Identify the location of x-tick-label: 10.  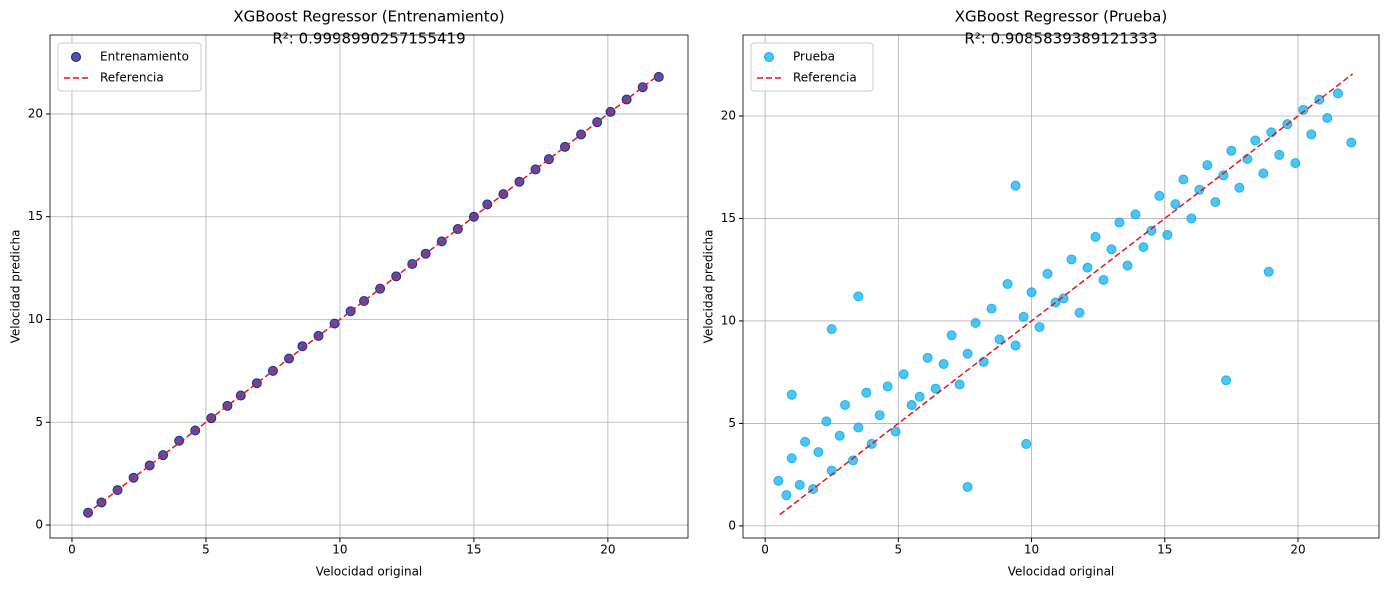
(339, 550).